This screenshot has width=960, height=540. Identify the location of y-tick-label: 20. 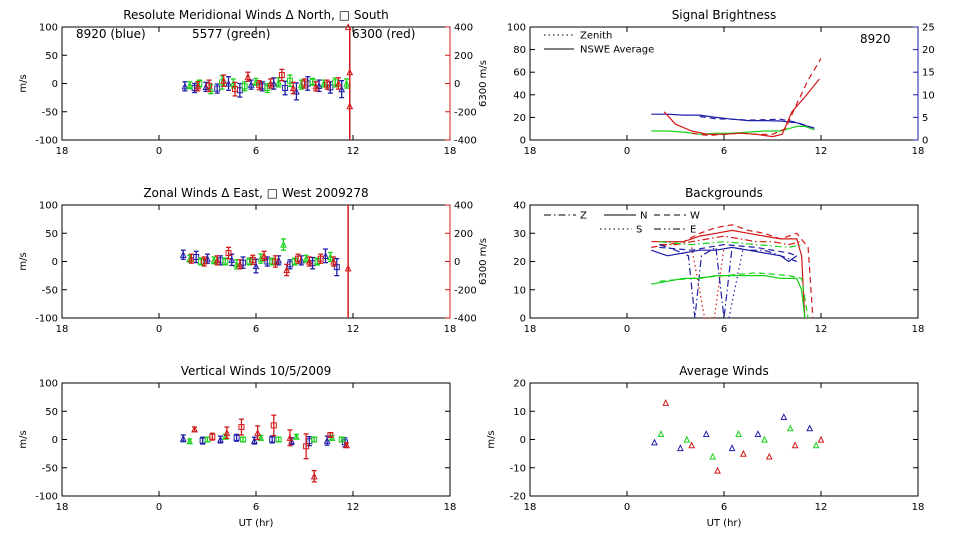
(519, 384).